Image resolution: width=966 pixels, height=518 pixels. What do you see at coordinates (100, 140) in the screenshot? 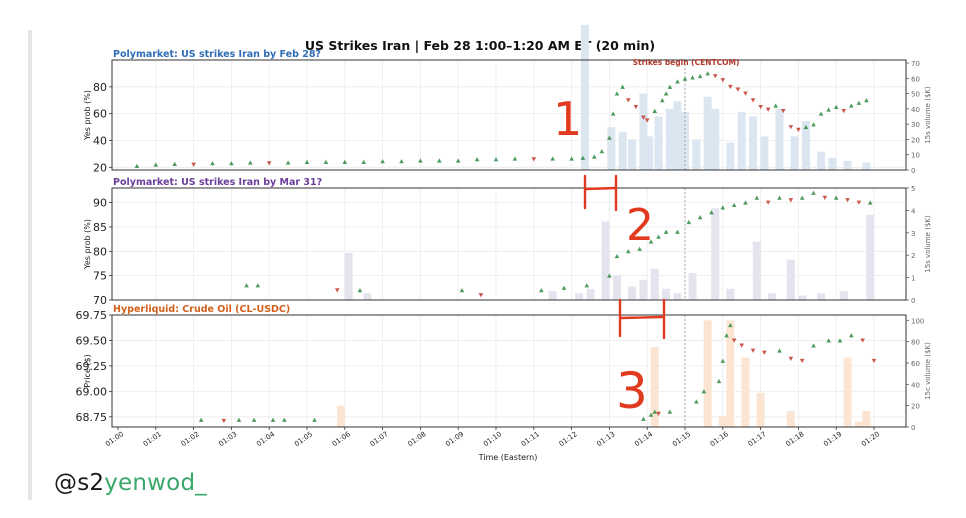
I see `y-tick-label: 40` at bounding box center [100, 140].